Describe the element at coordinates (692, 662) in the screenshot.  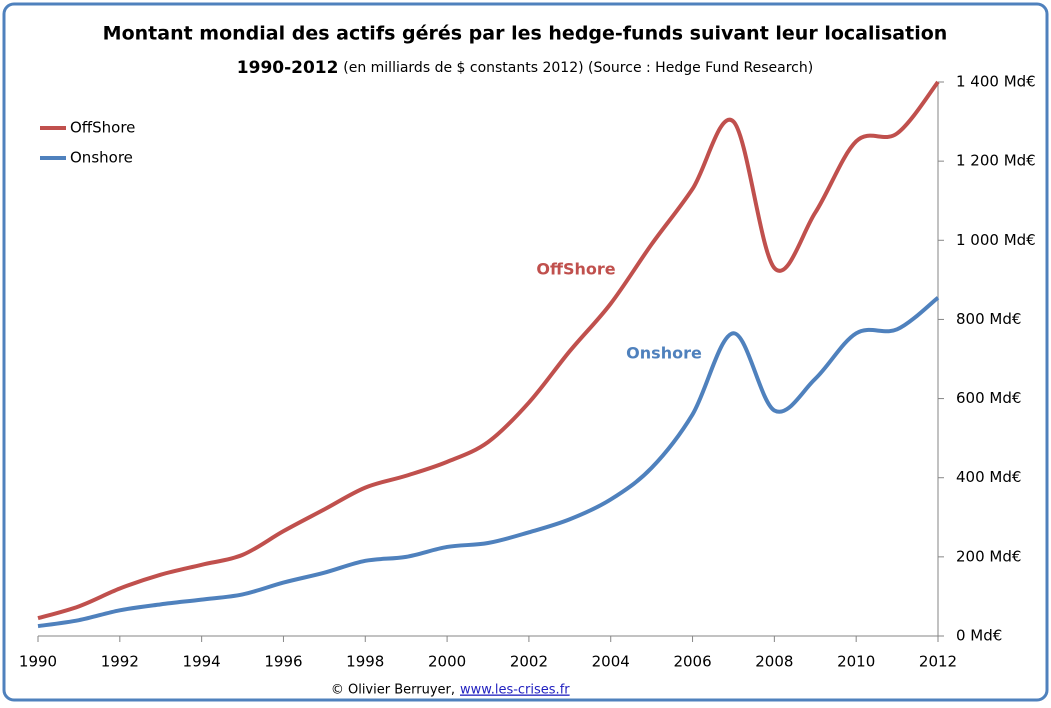
I see `x-tick-label: 2006` at that location.